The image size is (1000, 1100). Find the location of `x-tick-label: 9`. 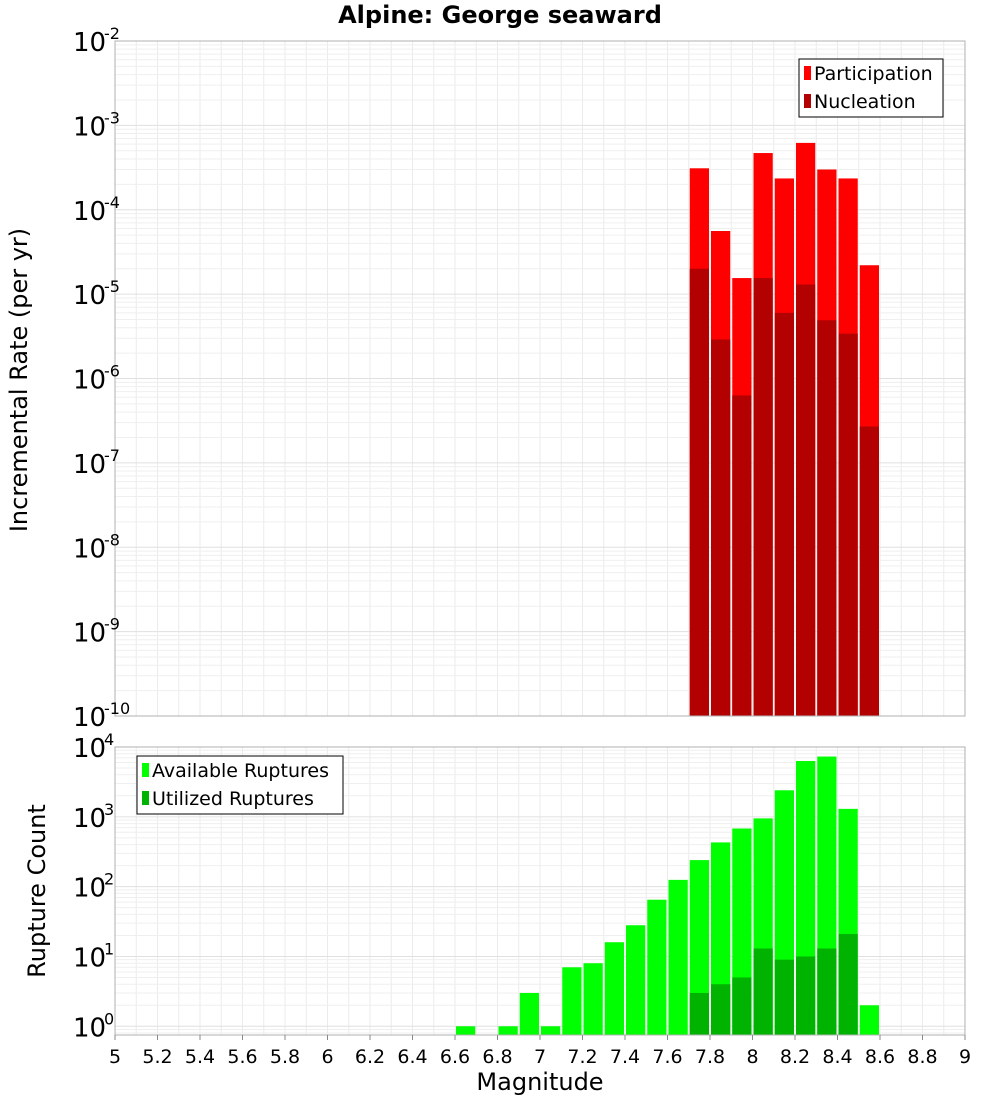

x-tick-label: 9 is located at coordinates (965, 1057).